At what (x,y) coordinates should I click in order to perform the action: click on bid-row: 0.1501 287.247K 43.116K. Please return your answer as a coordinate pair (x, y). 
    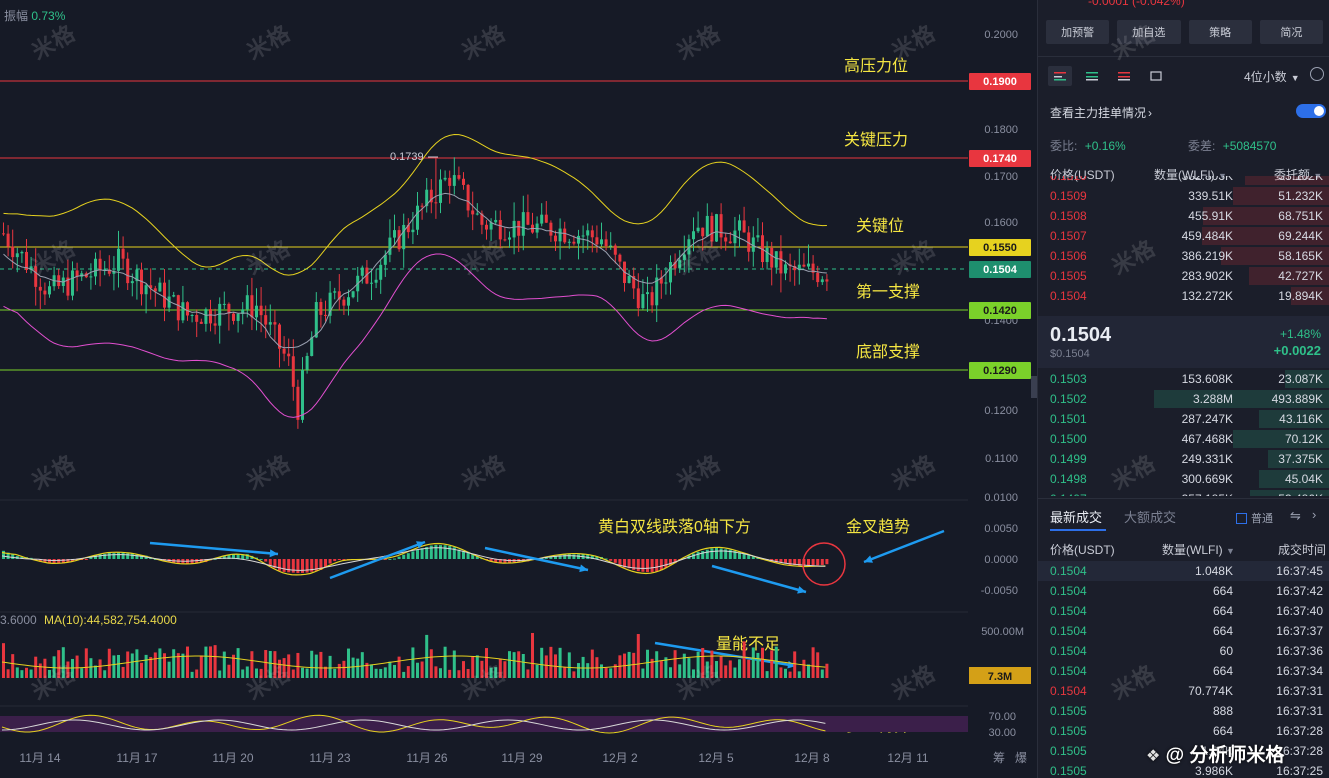
    Looking at the image, I should click on (1183, 419).